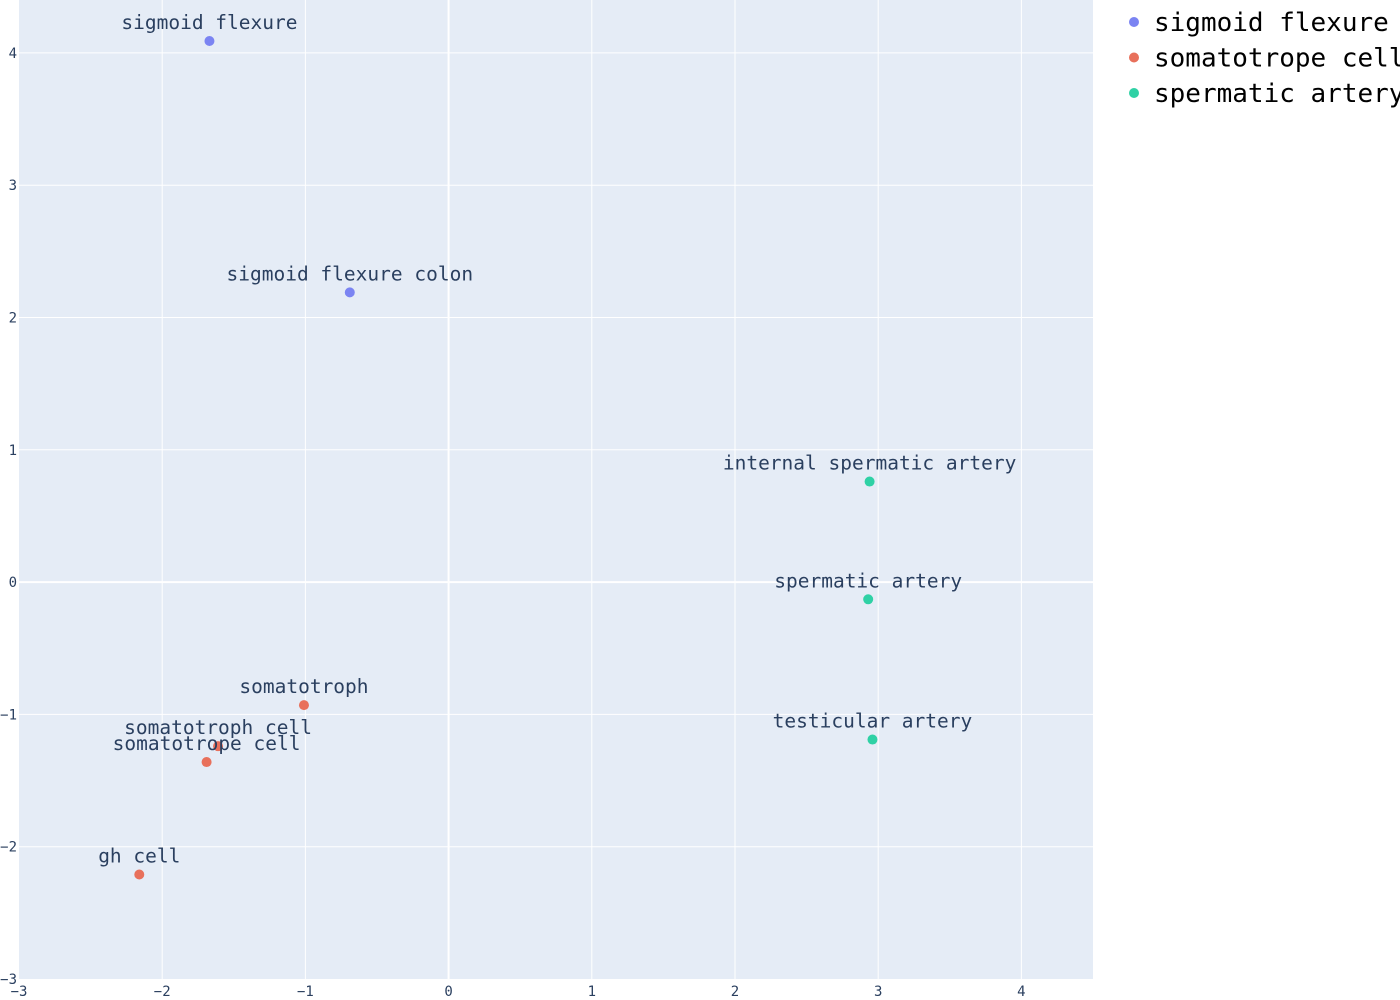 The width and height of the screenshot is (1400, 1000). I want to click on point-label: somatotroph, so click(303, 686).